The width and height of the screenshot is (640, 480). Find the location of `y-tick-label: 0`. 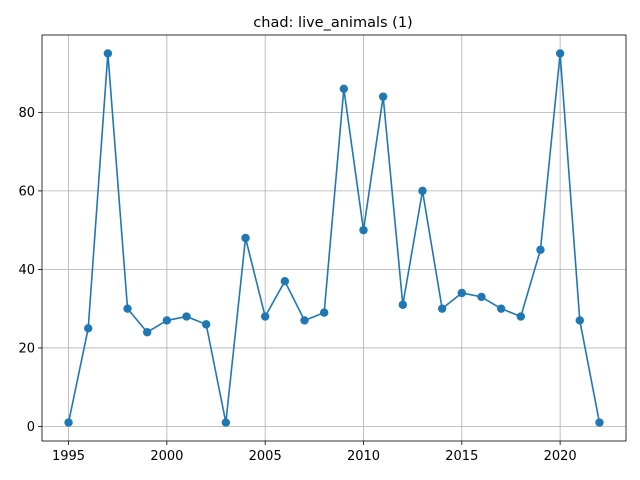

y-tick-label: 0 is located at coordinates (31, 427).